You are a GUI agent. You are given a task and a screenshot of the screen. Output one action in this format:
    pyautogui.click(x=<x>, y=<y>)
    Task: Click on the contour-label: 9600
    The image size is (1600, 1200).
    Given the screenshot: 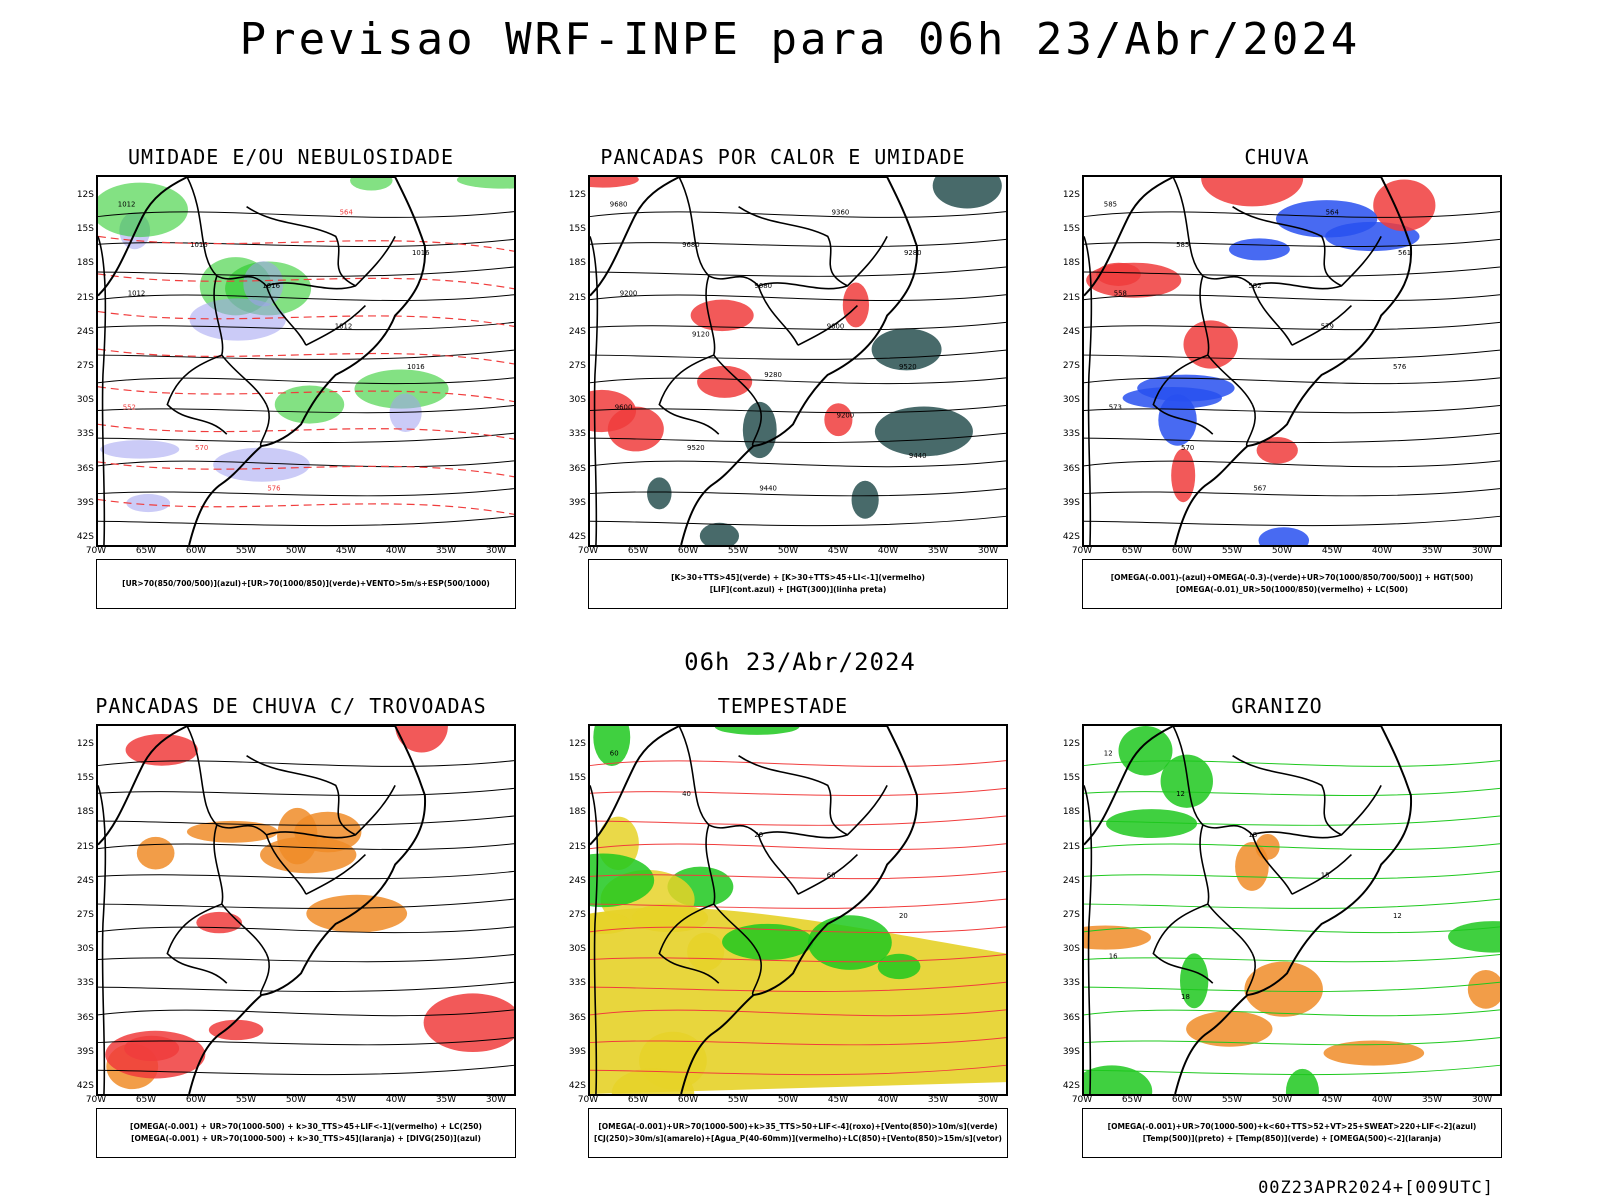 What is the action you would take?
    pyautogui.click(x=836, y=326)
    